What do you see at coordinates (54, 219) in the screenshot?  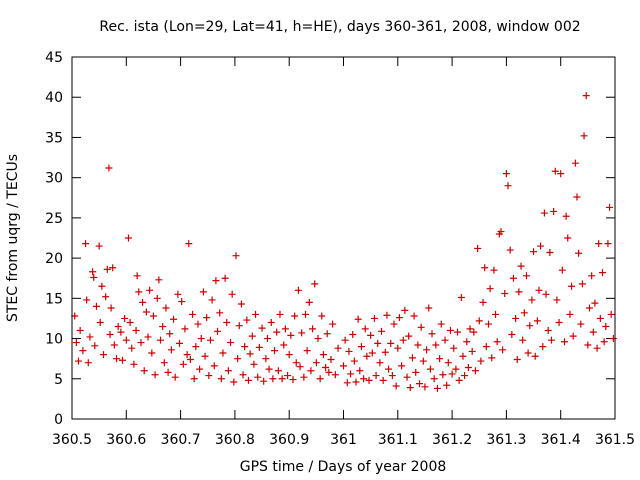 I see `y-tick-label: 25` at bounding box center [54, 219].